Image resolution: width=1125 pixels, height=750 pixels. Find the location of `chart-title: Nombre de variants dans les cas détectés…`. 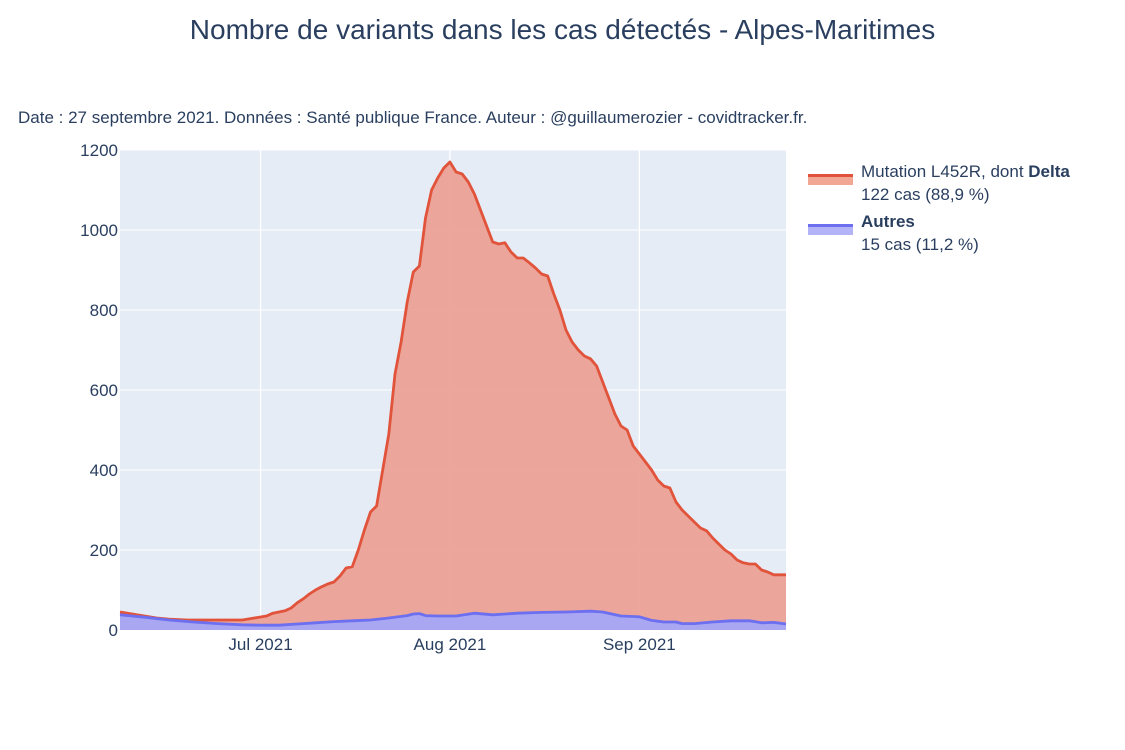

chart-title: Nombre de variants dans les cas détectés… is located at coordinates (562, 29).